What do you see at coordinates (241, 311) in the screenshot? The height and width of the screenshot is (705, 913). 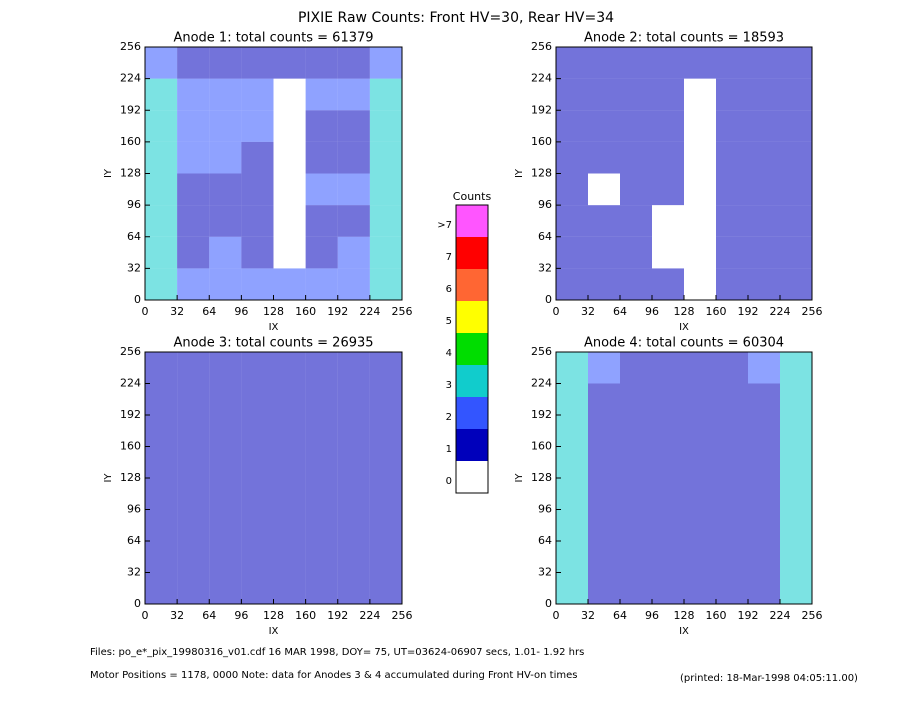 I see `x-tick-label: 96` at bounding box center [241, 311].